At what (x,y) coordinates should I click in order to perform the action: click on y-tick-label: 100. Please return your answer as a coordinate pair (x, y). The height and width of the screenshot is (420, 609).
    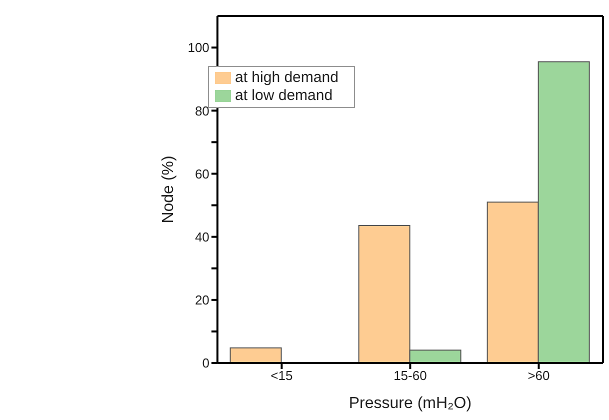
    Looking at the image, I should click on (199, 48).